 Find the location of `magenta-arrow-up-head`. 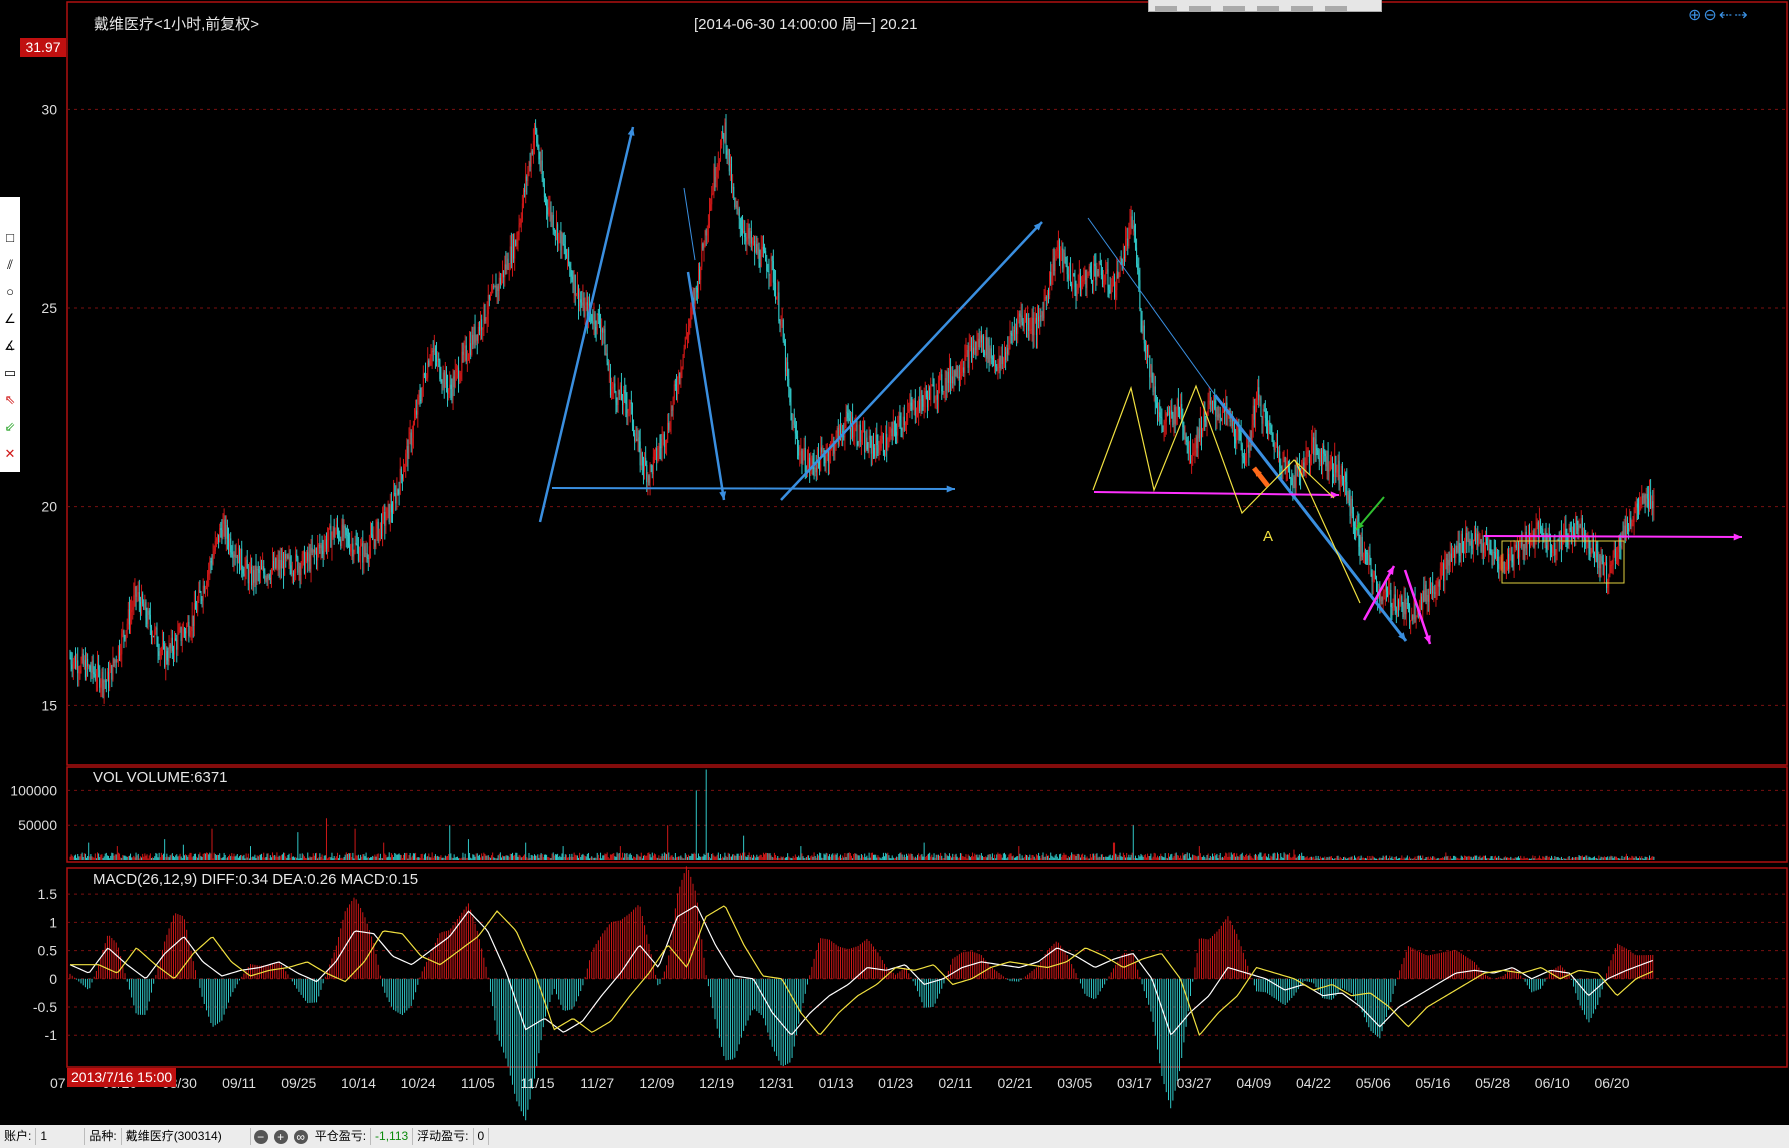

magenta-arrow-up-head is located at coordinates (1390, 570).